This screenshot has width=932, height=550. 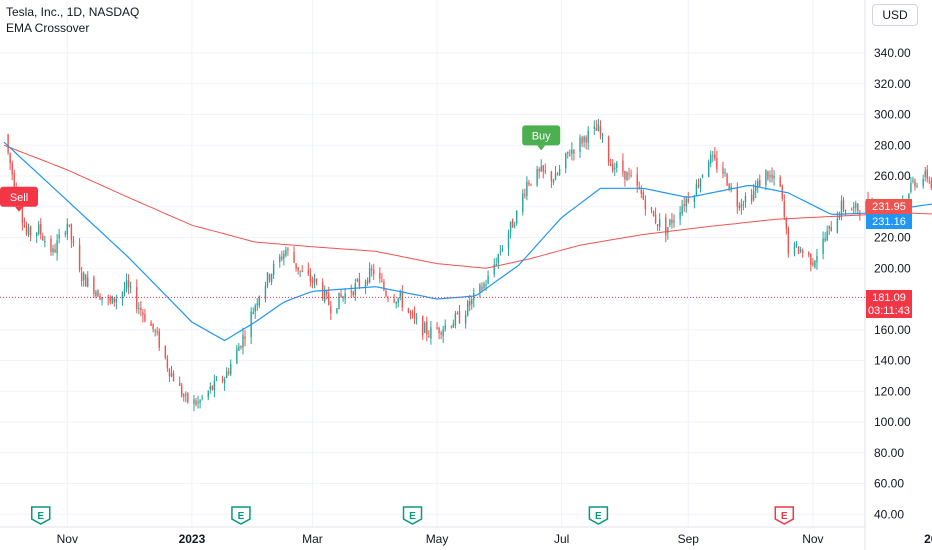 What do you see at coordinates (494, 539) in the screenshot?
I see `time-axis: Nov2023MarMayJulSepNov2024Mar` at bounding box center [494, 539].